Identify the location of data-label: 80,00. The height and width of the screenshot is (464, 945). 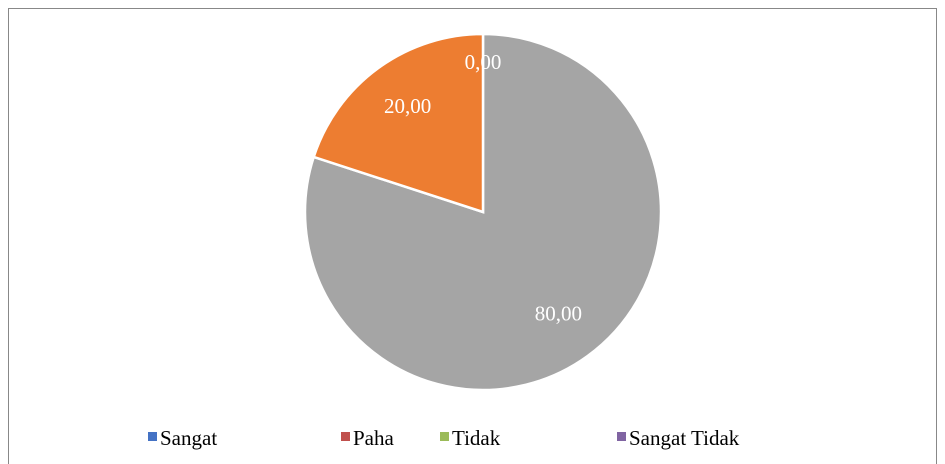
(558, 313).